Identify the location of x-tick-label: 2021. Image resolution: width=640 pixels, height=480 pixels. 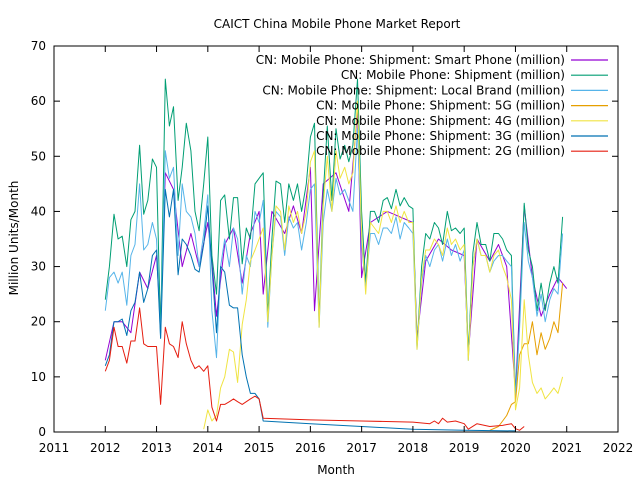
(566, 448).